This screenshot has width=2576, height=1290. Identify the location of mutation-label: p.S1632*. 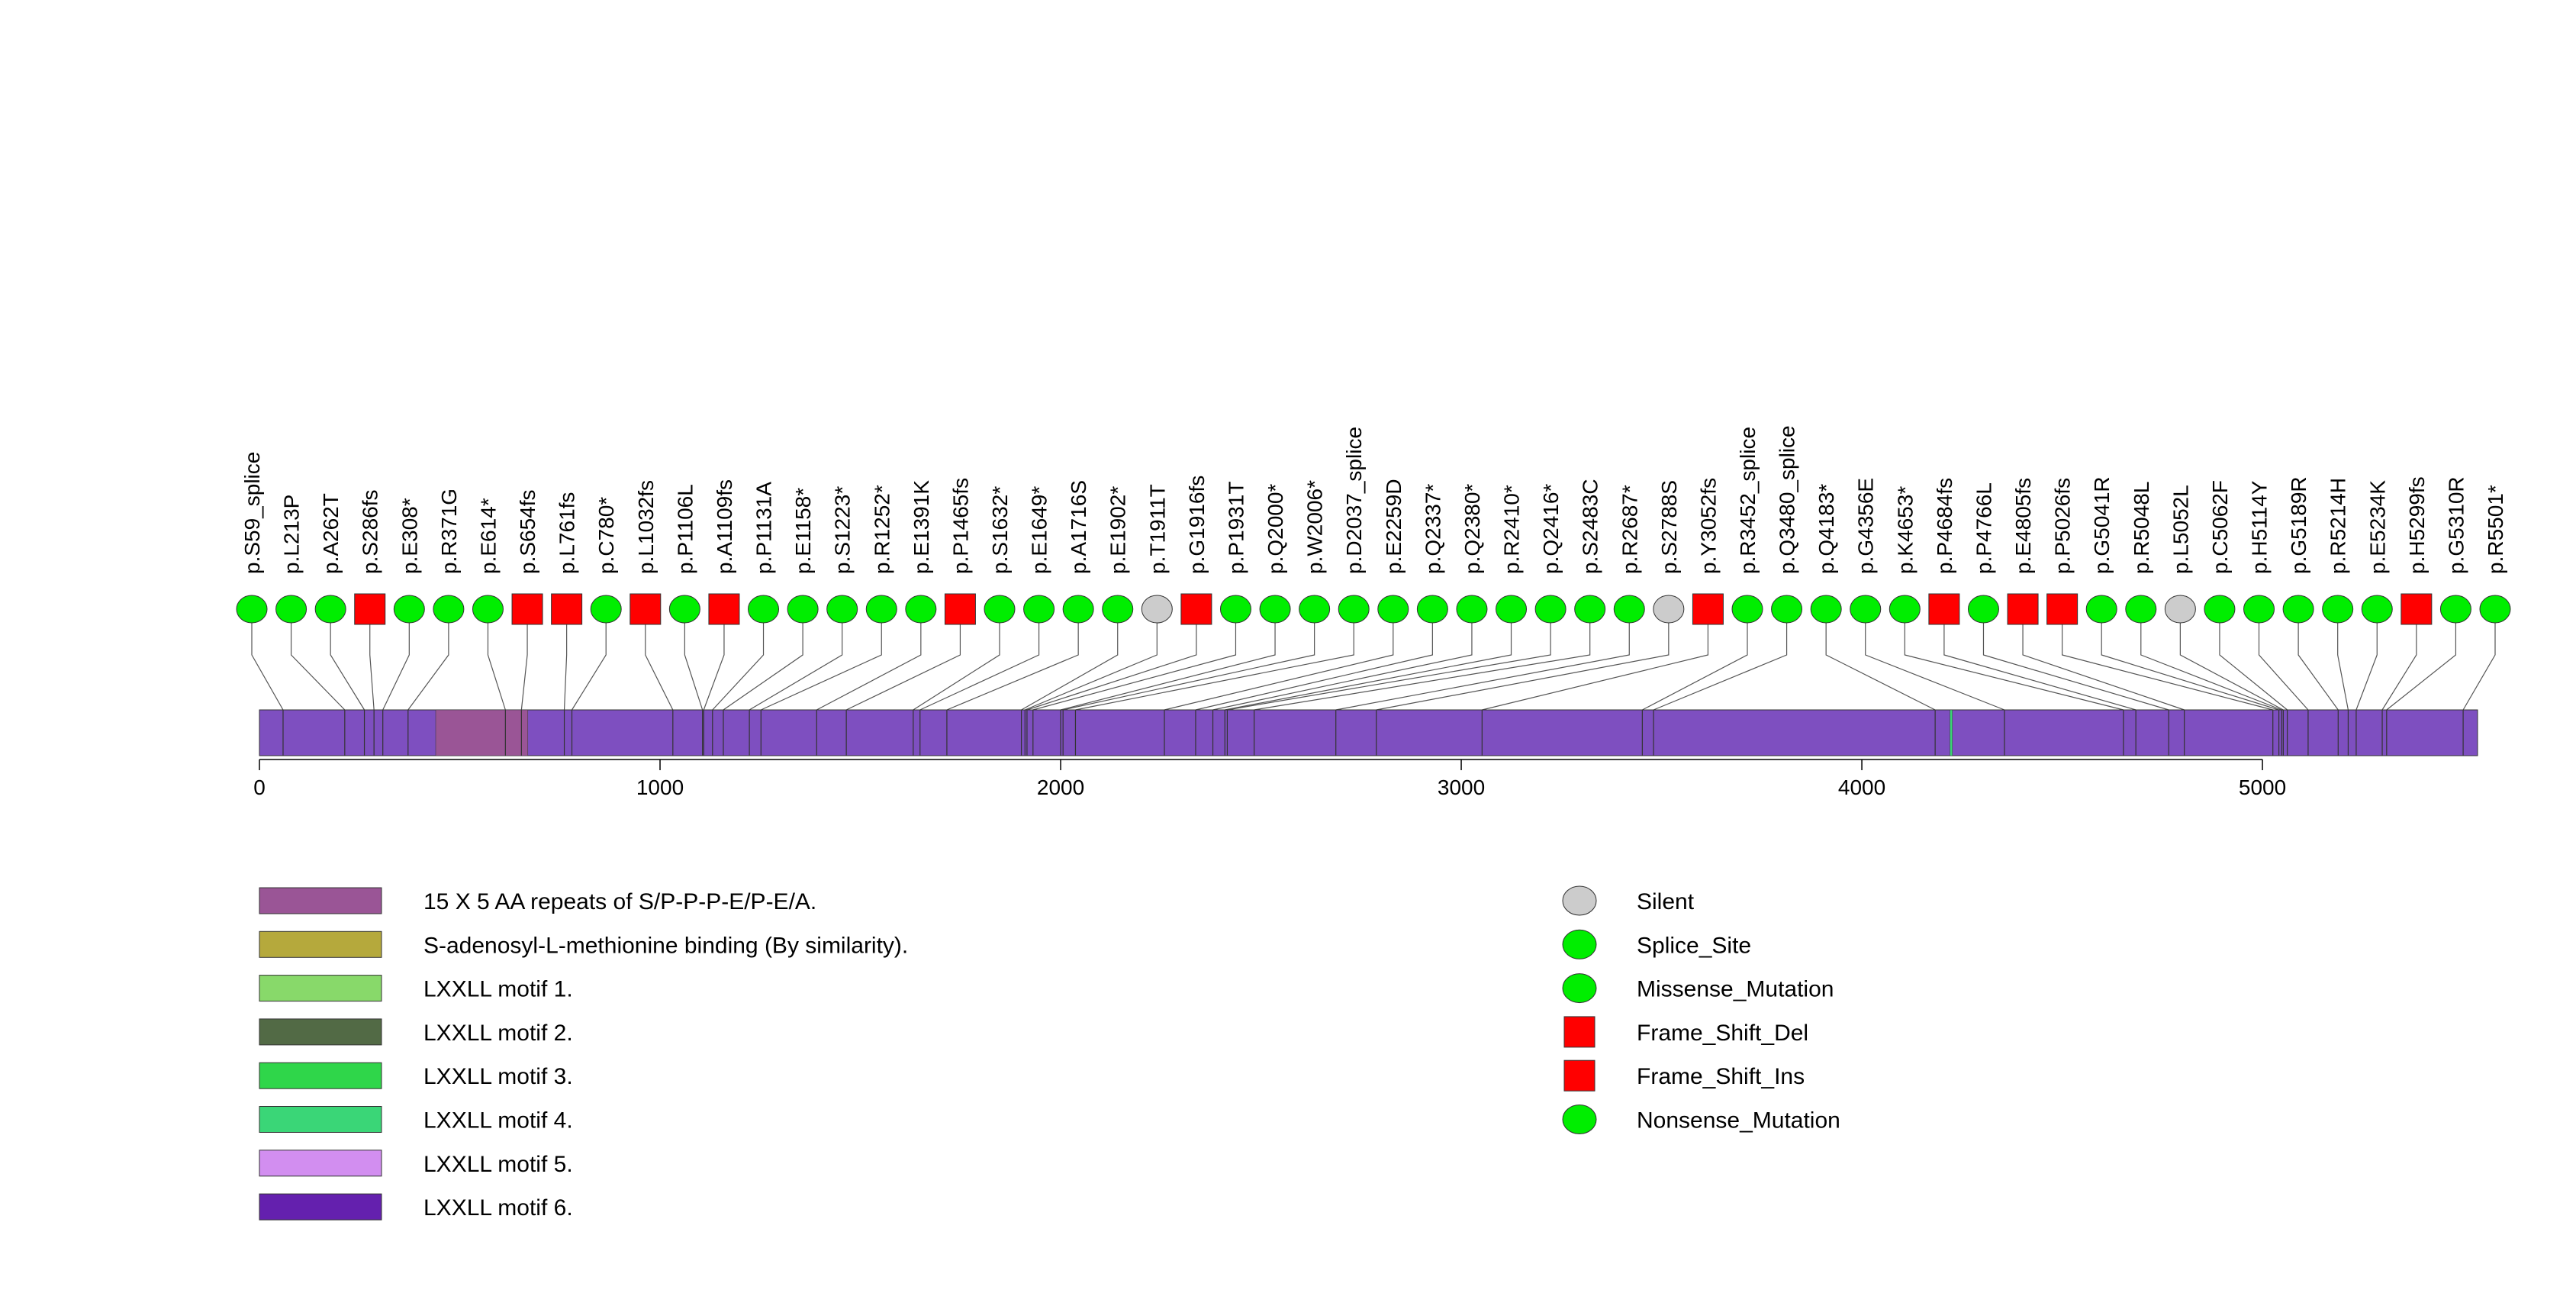
(1000, 530).